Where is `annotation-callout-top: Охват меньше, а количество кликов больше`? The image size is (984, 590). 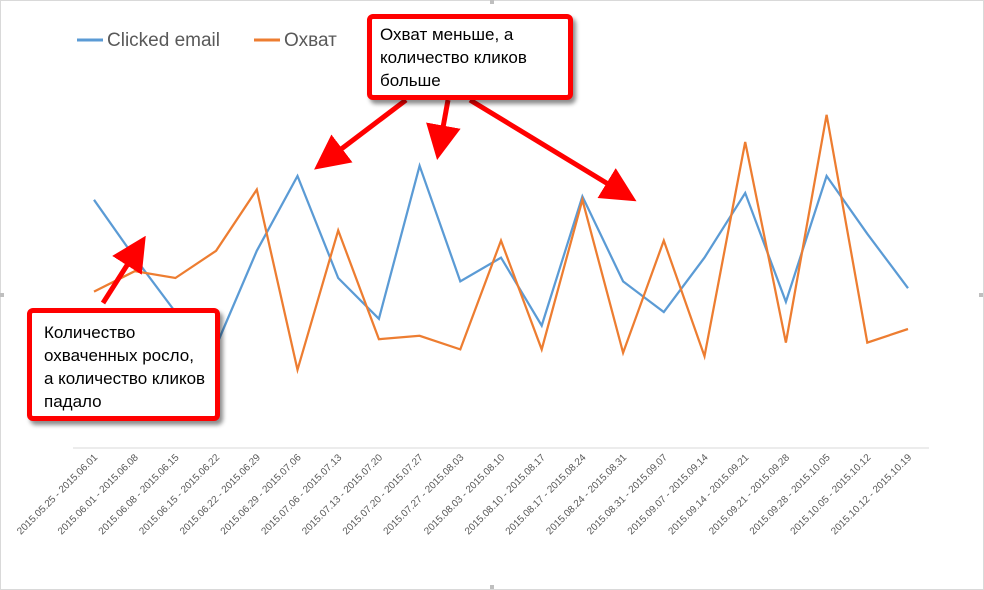
annotation-callout-top: Охват меньше, а количество кликов больше is located at coordinates (470, 57).